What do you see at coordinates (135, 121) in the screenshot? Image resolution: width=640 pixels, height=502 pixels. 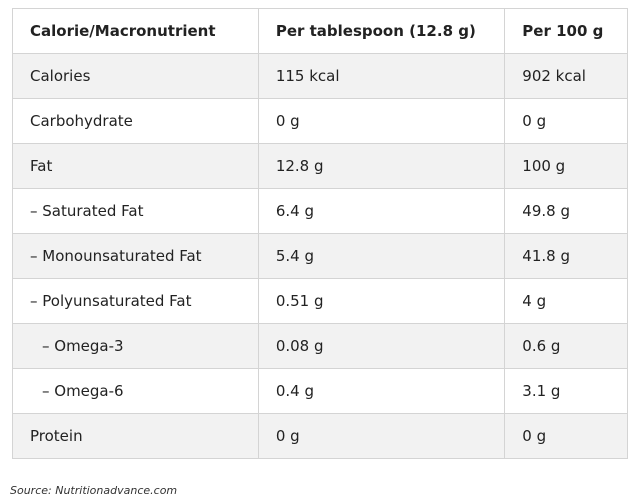 I see `cell: Carbohydrate` at bounding box center [135, 121].